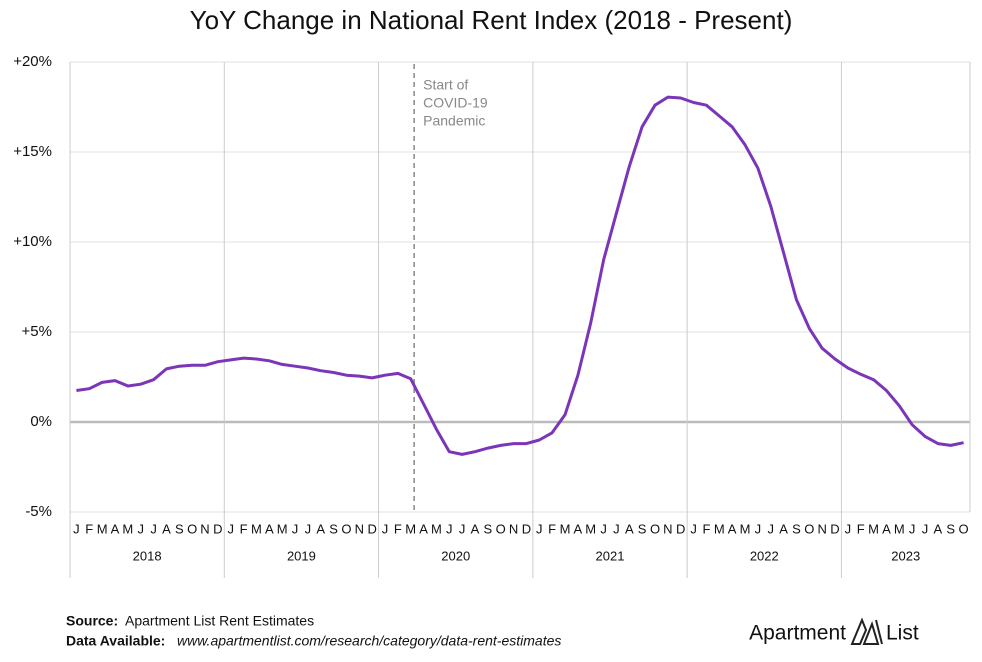 This screenshot has width=982, height=662. What do you see at coordinates (455, 103) in the screenshot?
I see `annotation-text: COVID-19` at bounding box center [455, 103].